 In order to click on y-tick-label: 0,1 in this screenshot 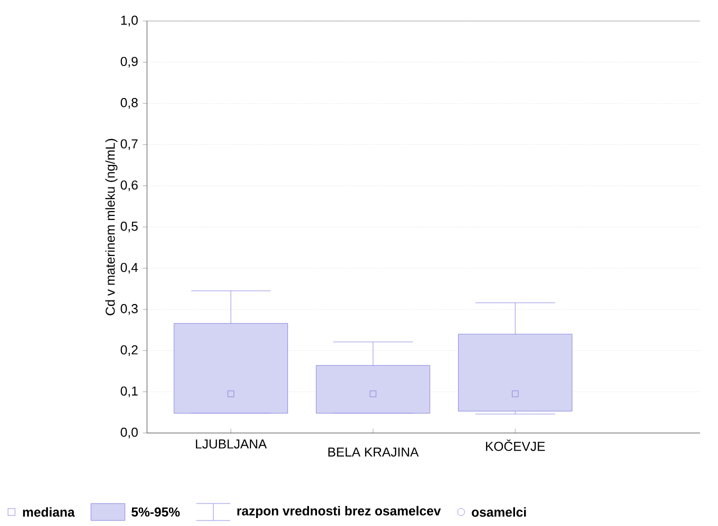, I will do `click(129, 392)`.